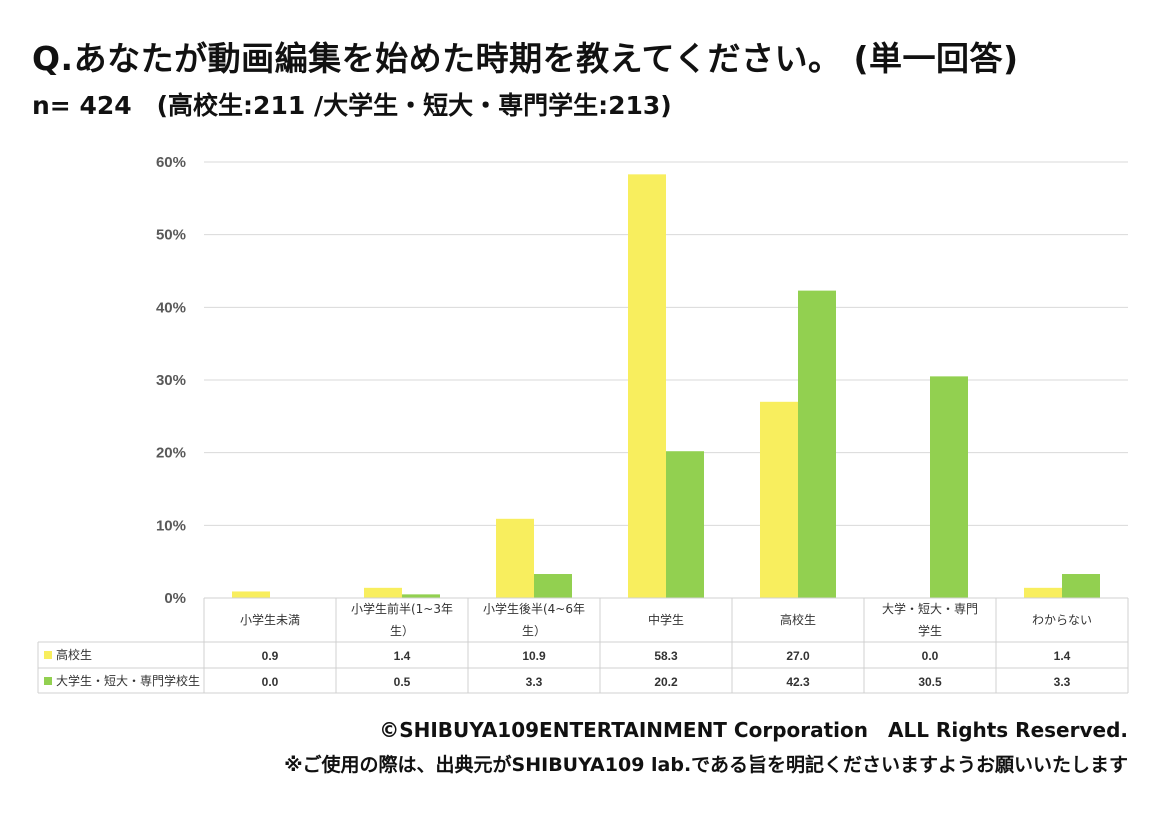 The width and height of the screenshot is (1160, 820). Describe the element at coordinates (171, 525) in the screenshot. I see `y-tick-label: 10%` at that location.